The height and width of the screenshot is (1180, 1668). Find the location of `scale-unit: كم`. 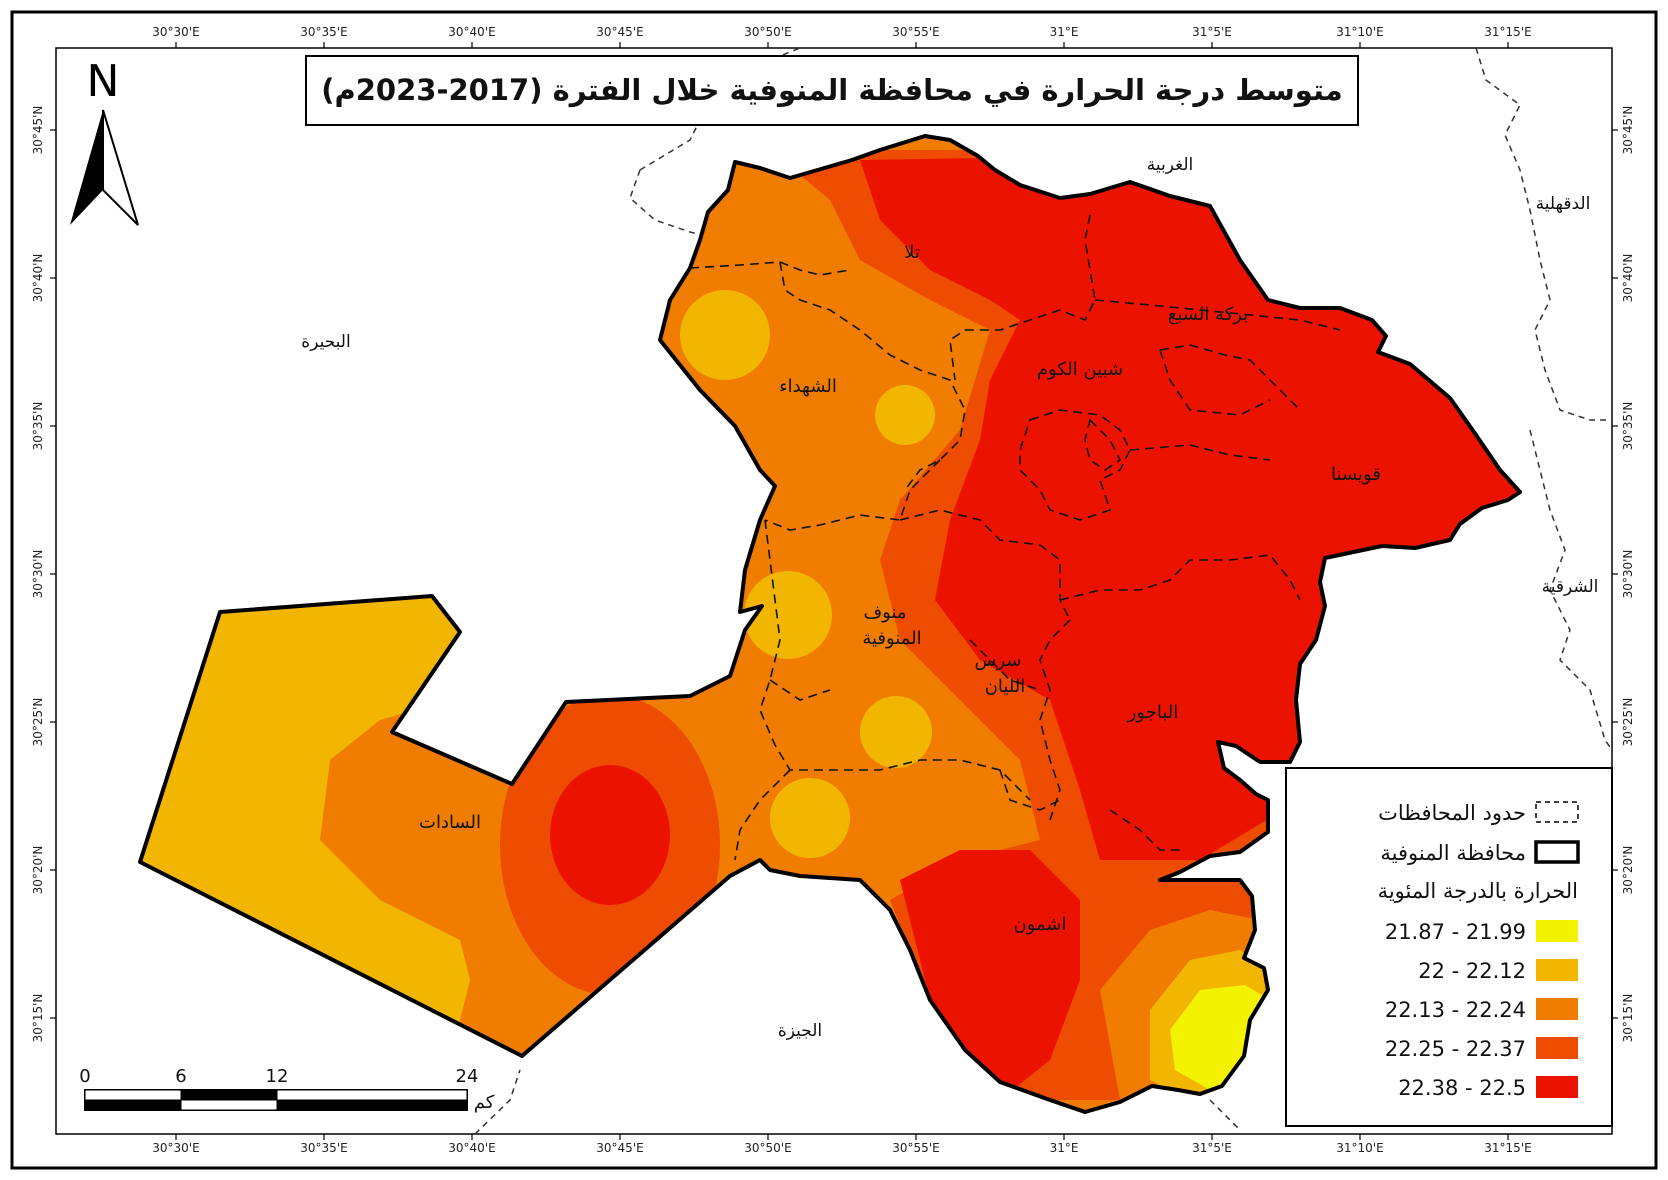

scale-unit: كم is located at coordinates (484, 1102).